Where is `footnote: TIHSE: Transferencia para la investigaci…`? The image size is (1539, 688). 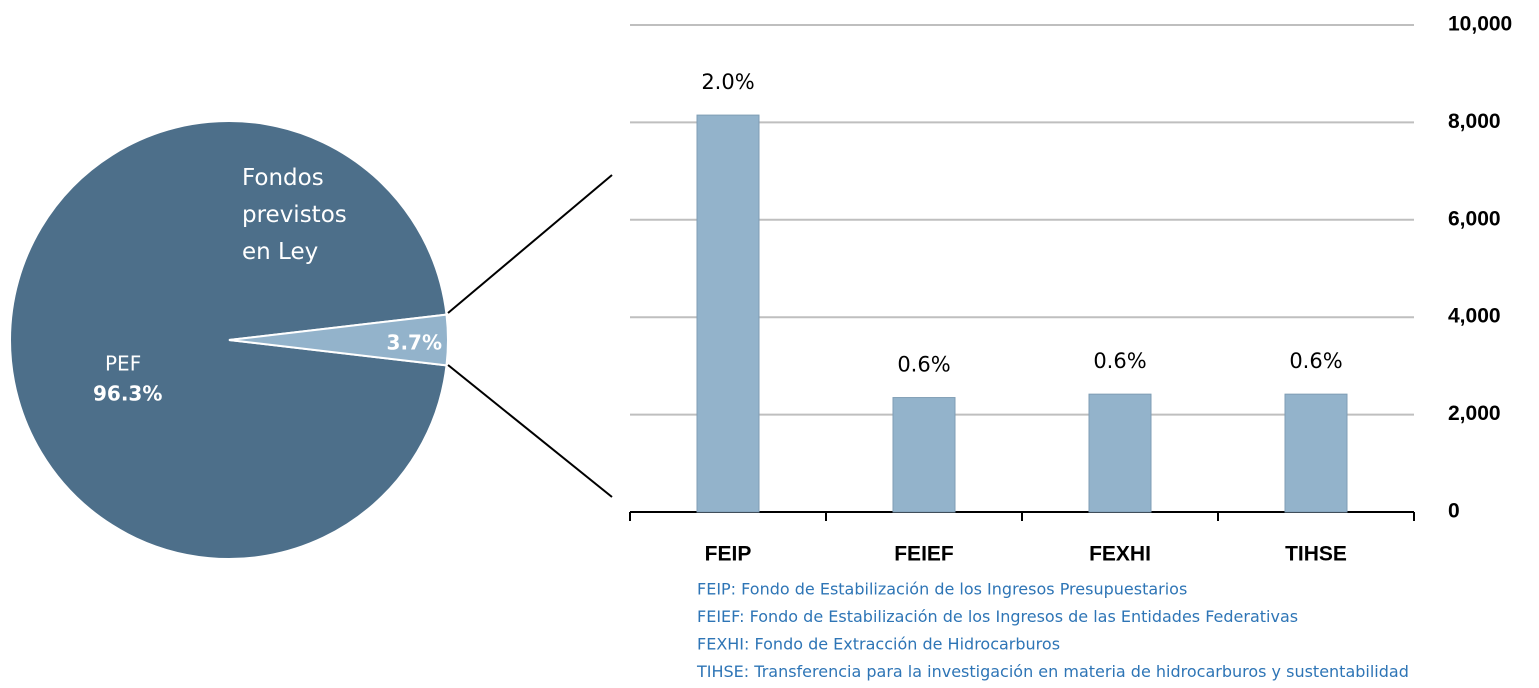 footnote: TIHSE: Transferencia para la investigaci… is located at coordinates (1052, 671).